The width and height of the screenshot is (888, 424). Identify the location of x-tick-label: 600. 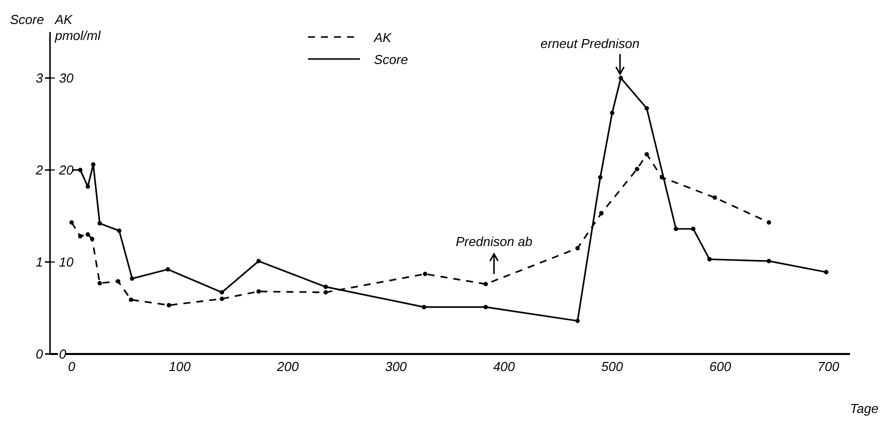
(720, 366).